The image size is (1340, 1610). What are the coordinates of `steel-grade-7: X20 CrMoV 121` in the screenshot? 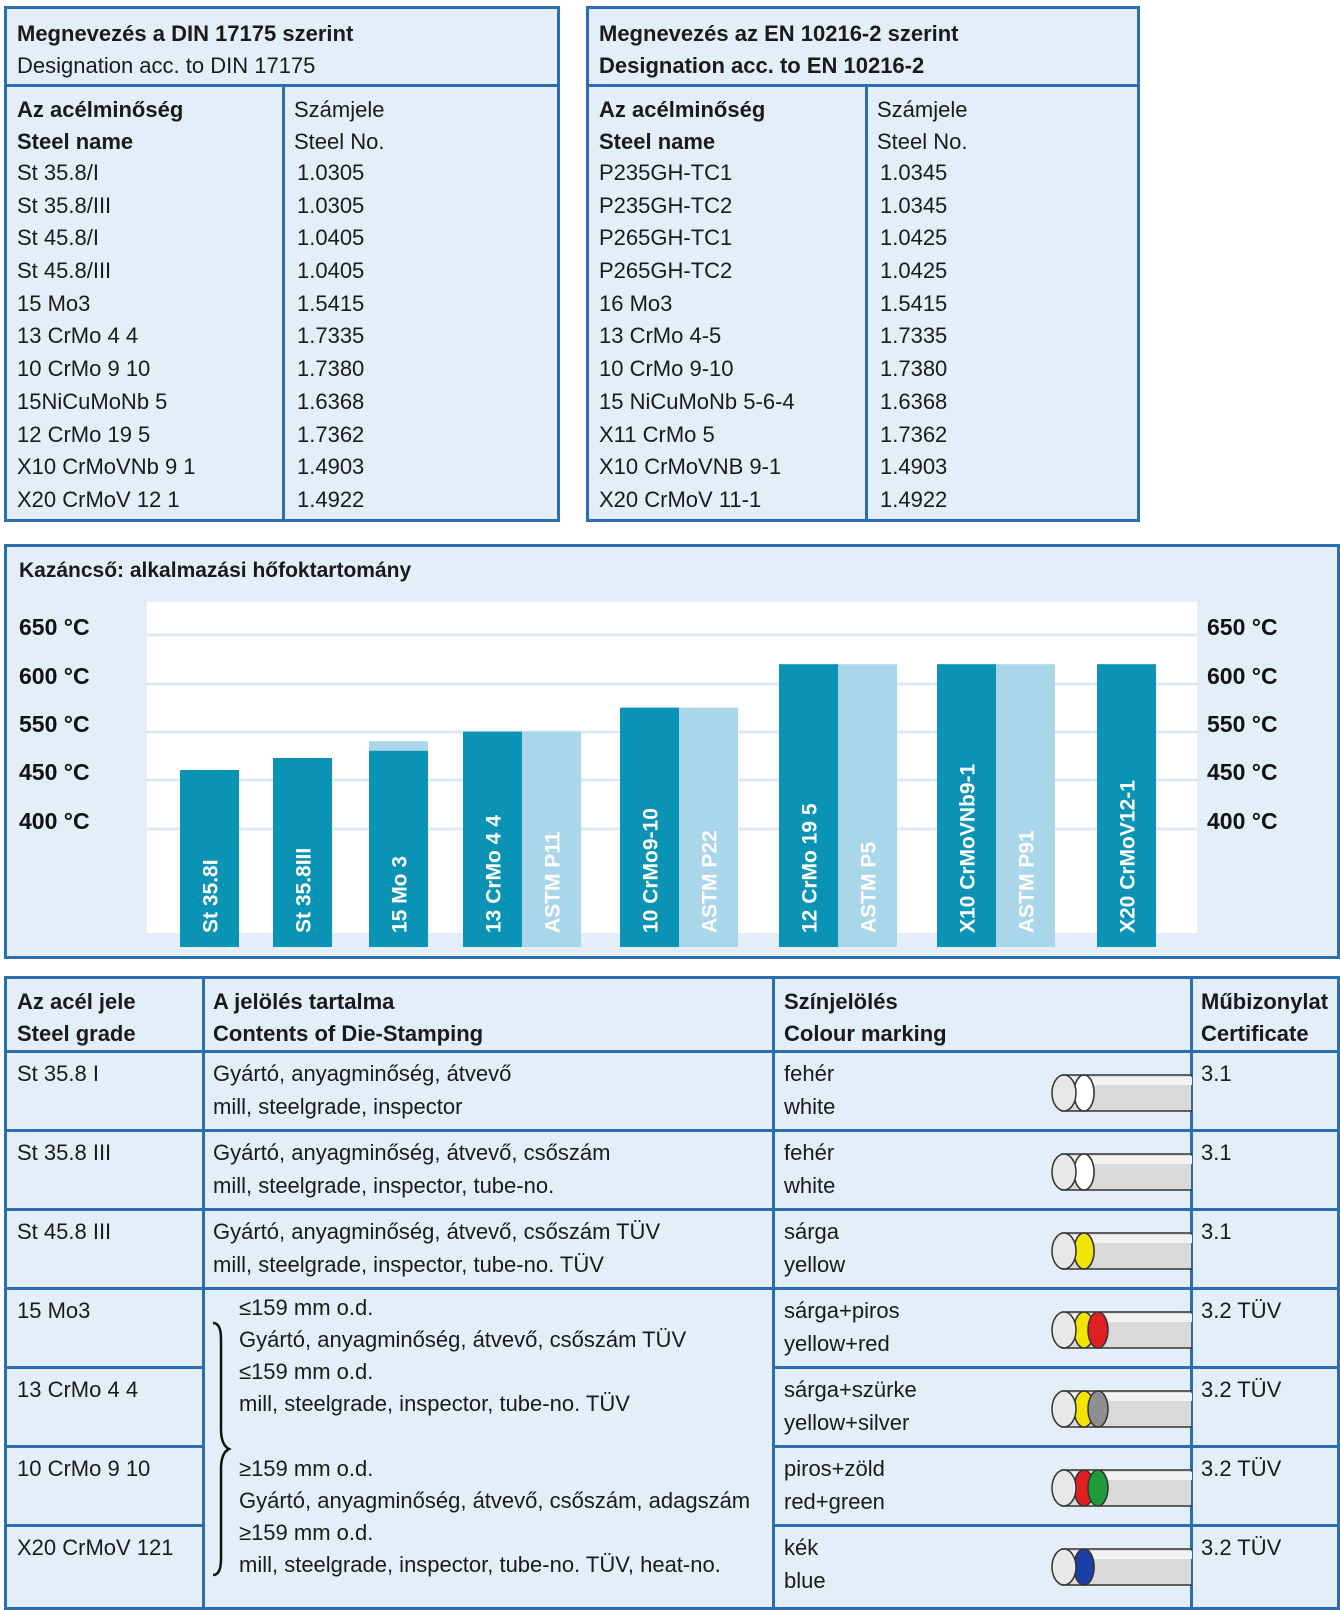 It's located at (95, 1547).